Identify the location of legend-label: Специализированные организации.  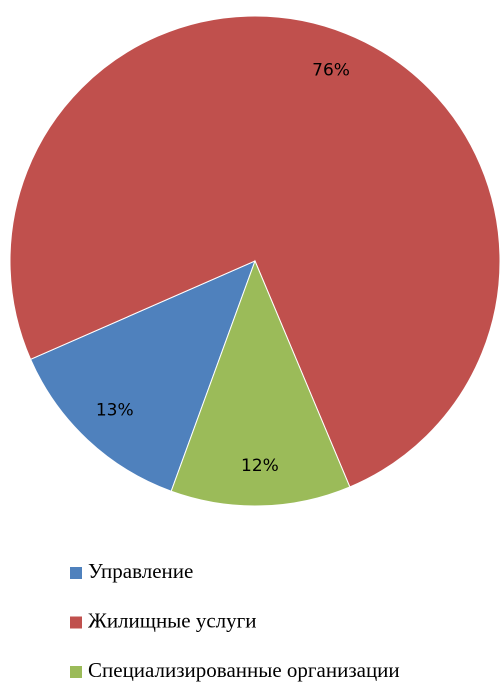
(244, 670).